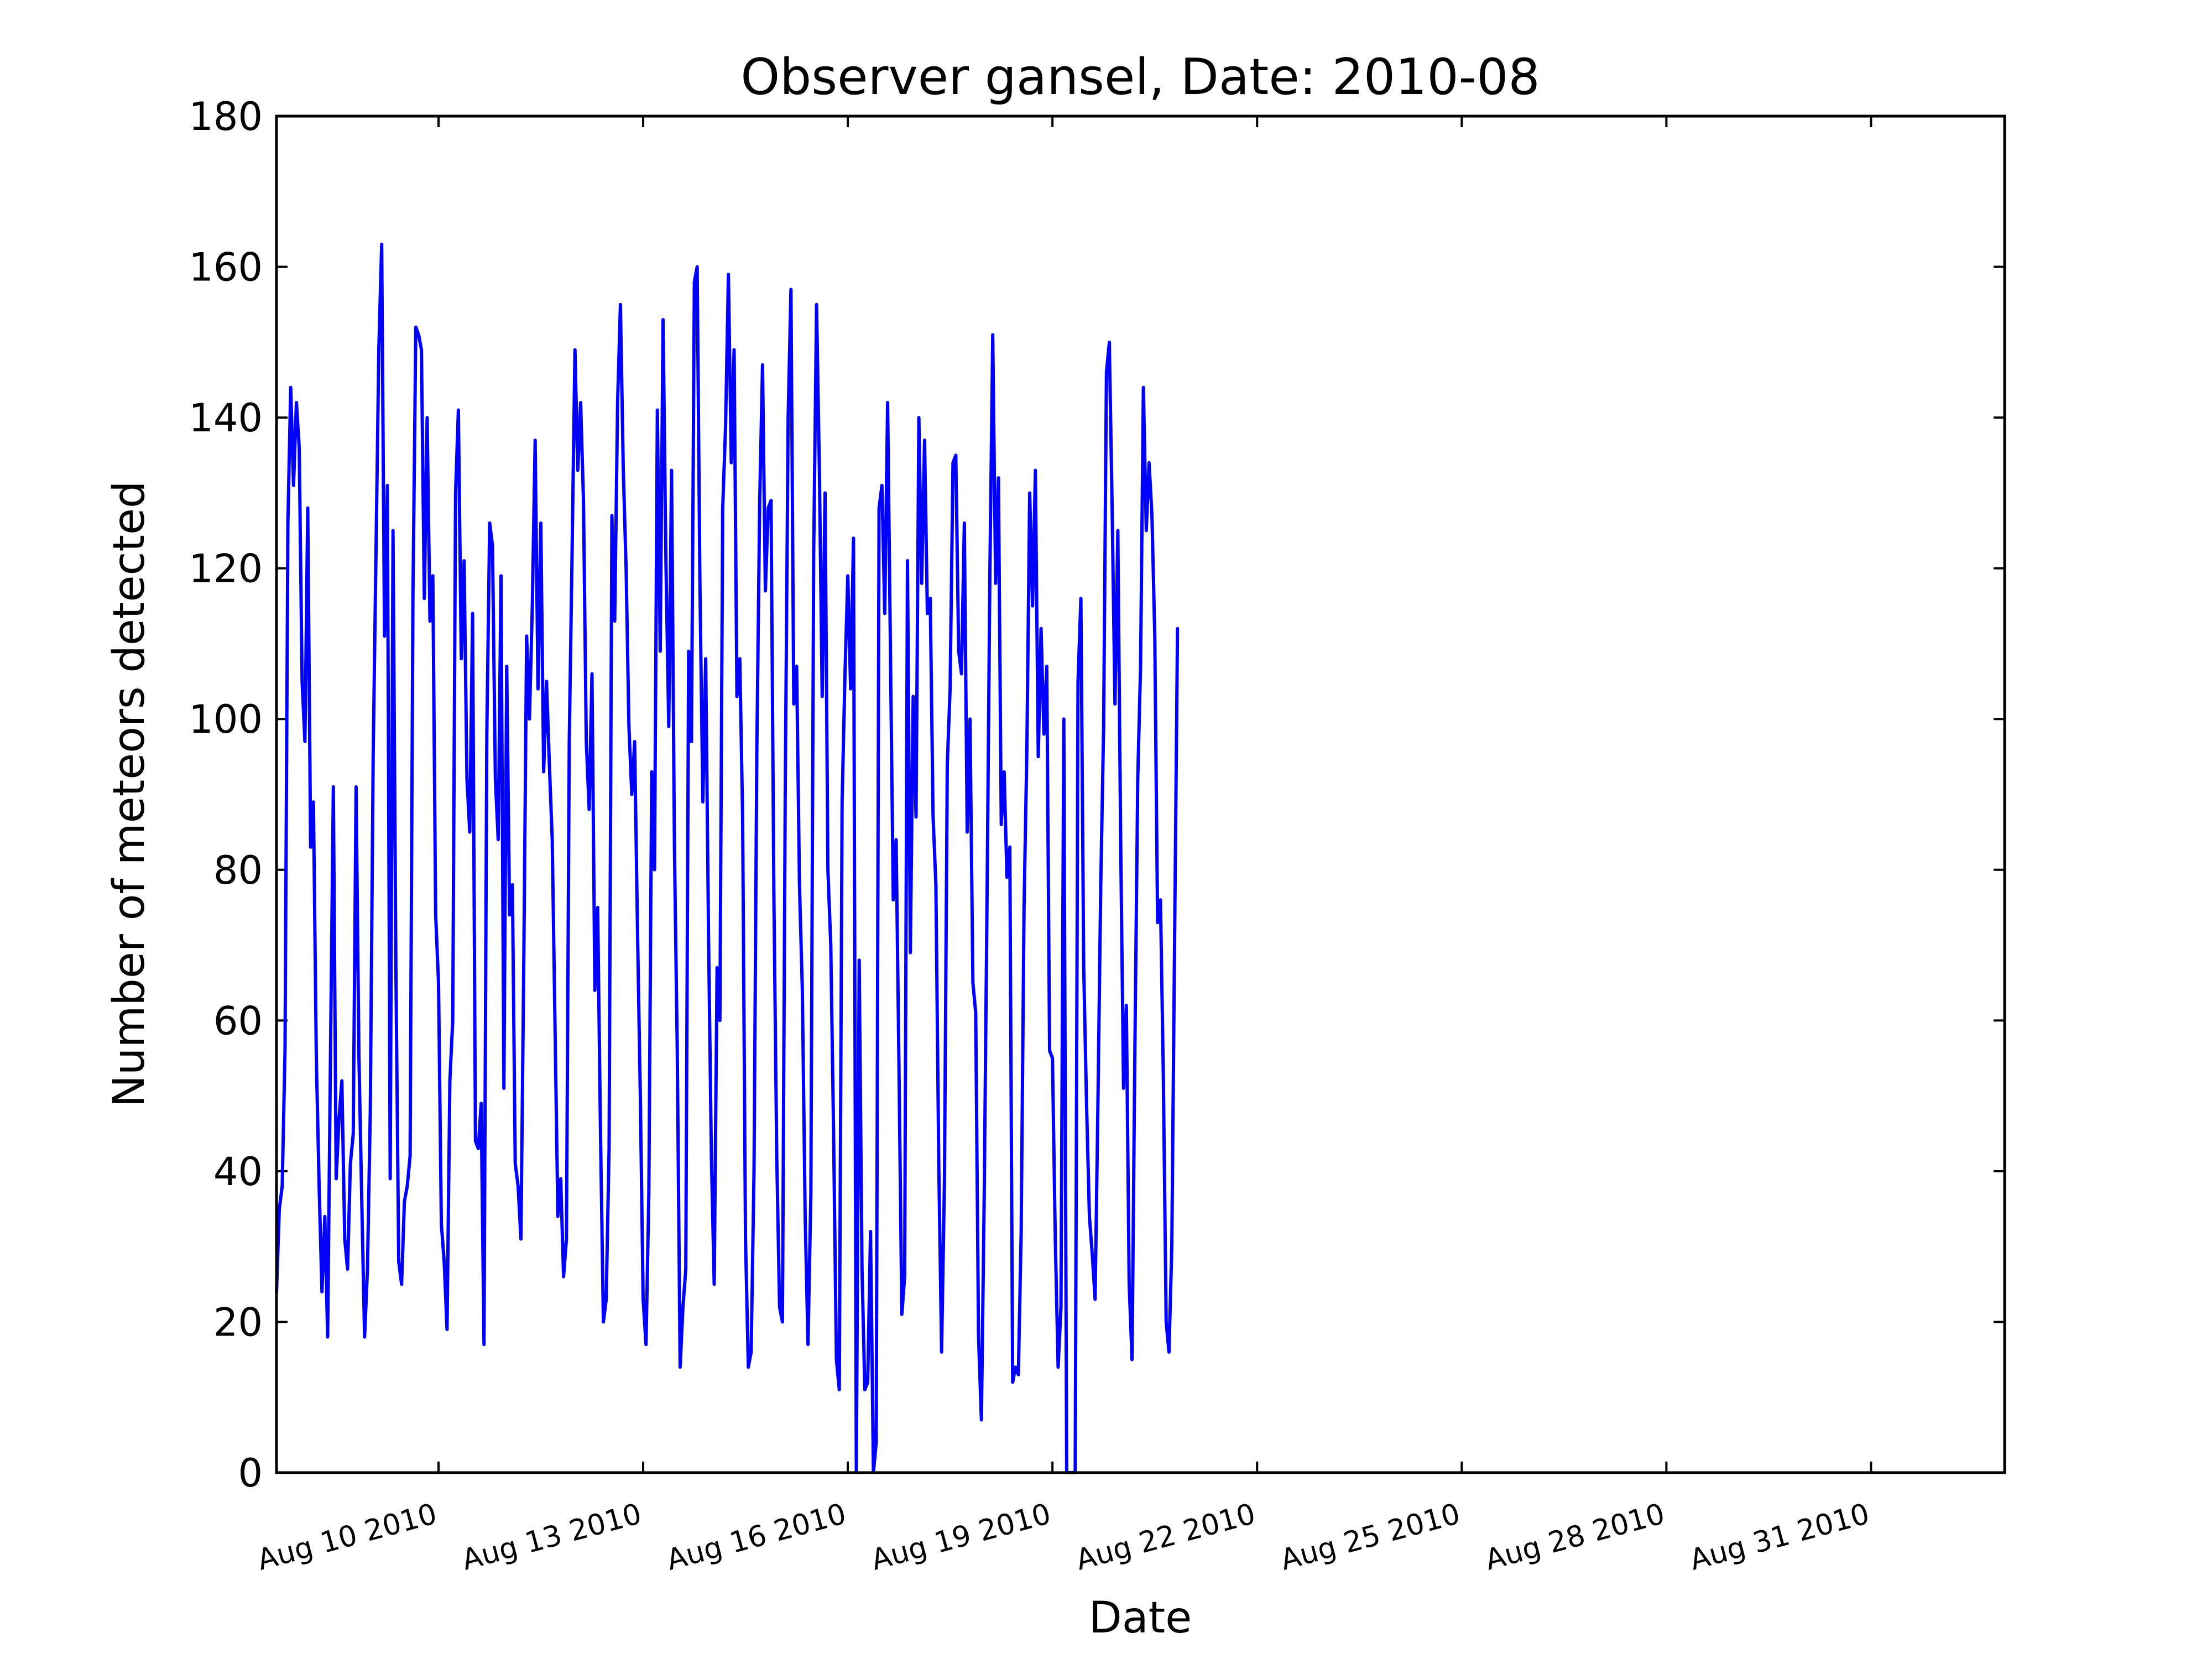  Describe the element at coordinates (347, 1537) in the screenshot. I see `x-tick-label: Aug 10 2010` at that location.